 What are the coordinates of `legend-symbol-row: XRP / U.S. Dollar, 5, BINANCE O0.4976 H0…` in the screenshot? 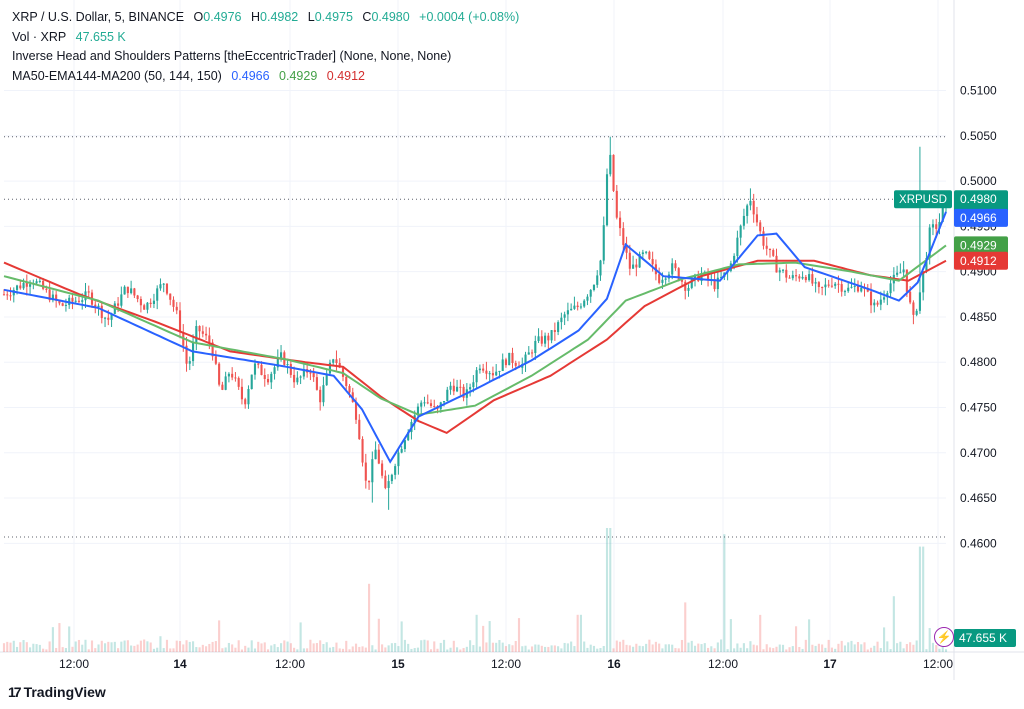 It's located at (265, 18).